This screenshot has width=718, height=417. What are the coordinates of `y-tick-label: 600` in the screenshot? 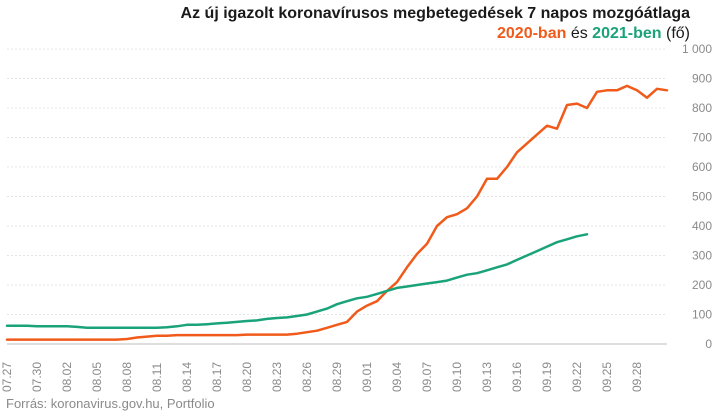 It's located at (702, 167).